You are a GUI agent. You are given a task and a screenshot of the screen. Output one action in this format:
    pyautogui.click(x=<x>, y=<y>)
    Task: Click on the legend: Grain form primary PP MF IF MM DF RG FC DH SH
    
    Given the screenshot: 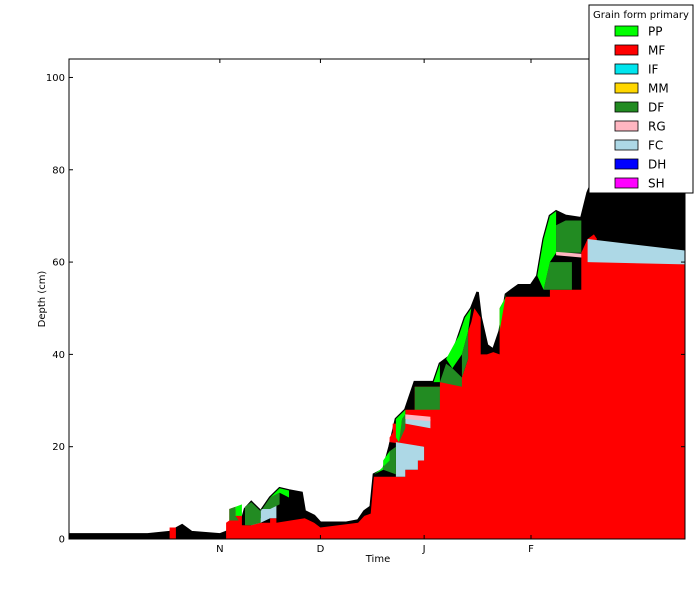 What is the action you would take?
    pyautogui.click(x=641, y=99)
    